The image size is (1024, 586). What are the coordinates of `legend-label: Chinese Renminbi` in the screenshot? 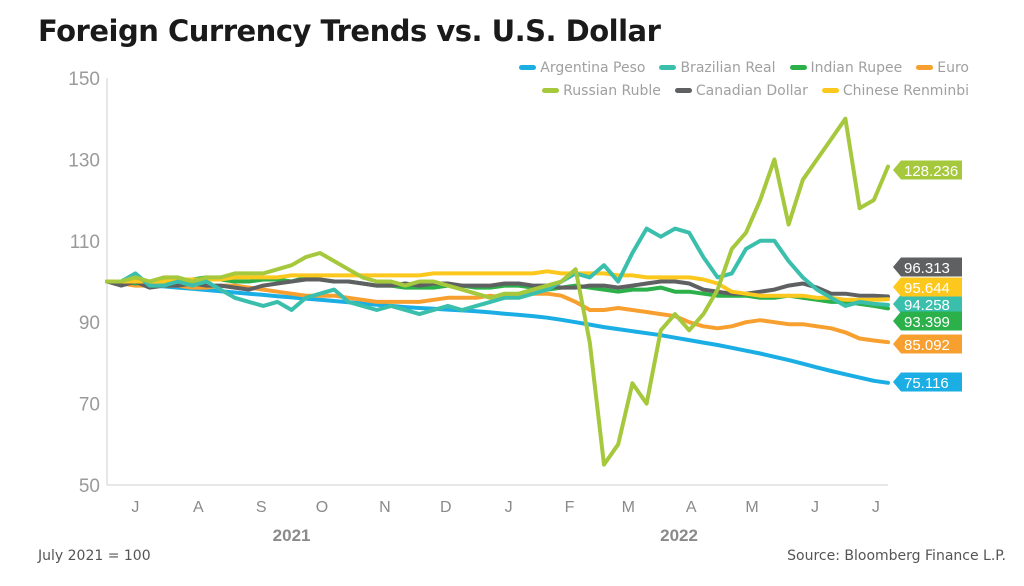 It's located at (905, 90).